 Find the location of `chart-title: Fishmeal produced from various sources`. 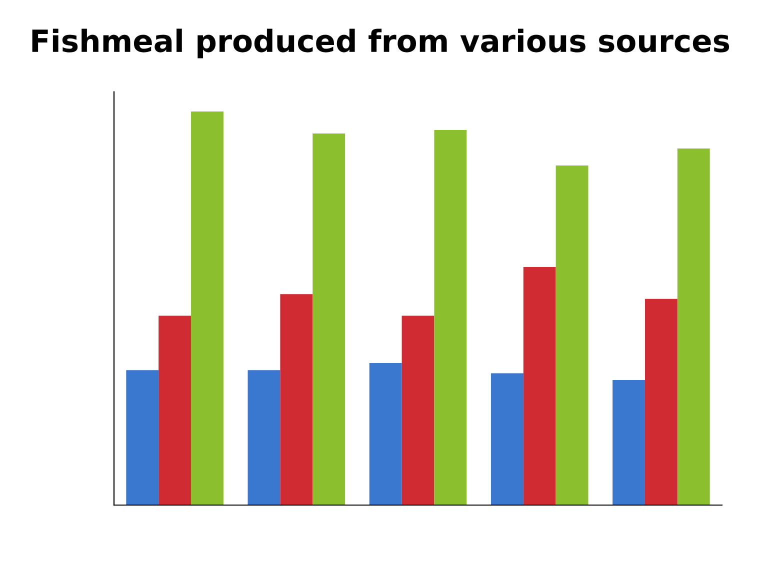

chart-title: Fishmeal produced from various sources is located at coordinates (381, 43).